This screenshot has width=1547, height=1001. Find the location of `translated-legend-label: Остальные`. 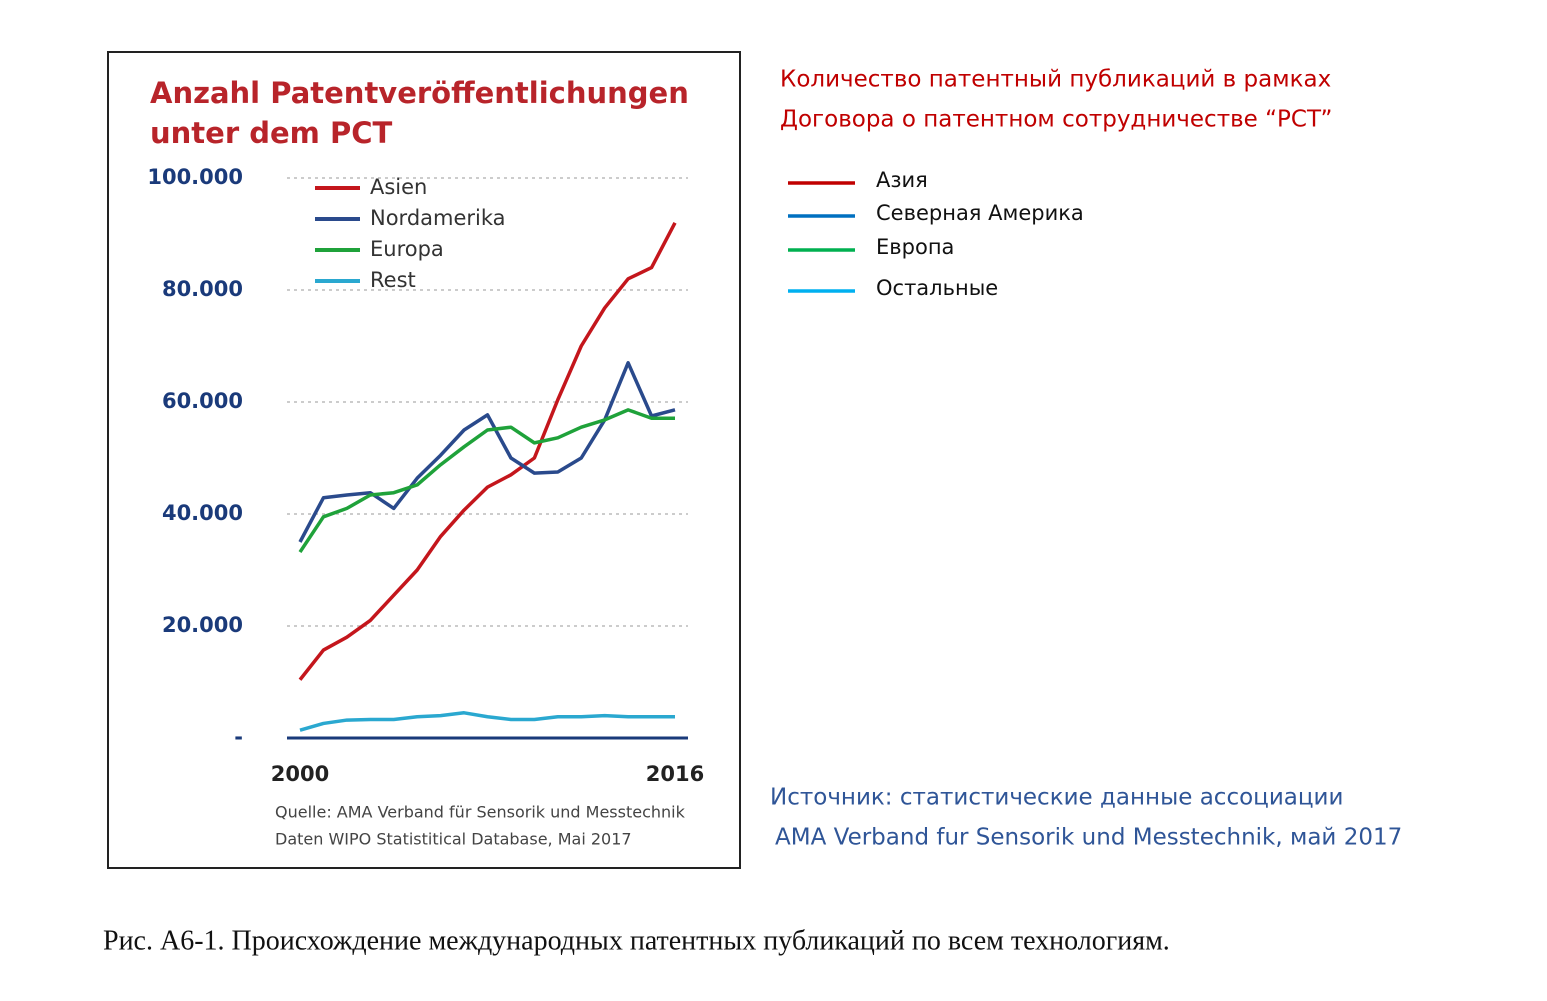

translated-legend-label: Остальные is located at coordinates (937, 288).